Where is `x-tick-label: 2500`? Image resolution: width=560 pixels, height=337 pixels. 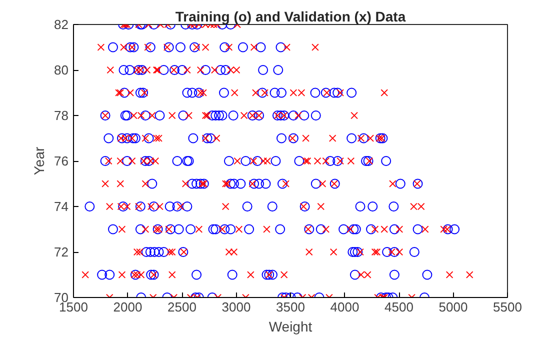
x-tick-label: 2500 is located at coordinates (182, 307).